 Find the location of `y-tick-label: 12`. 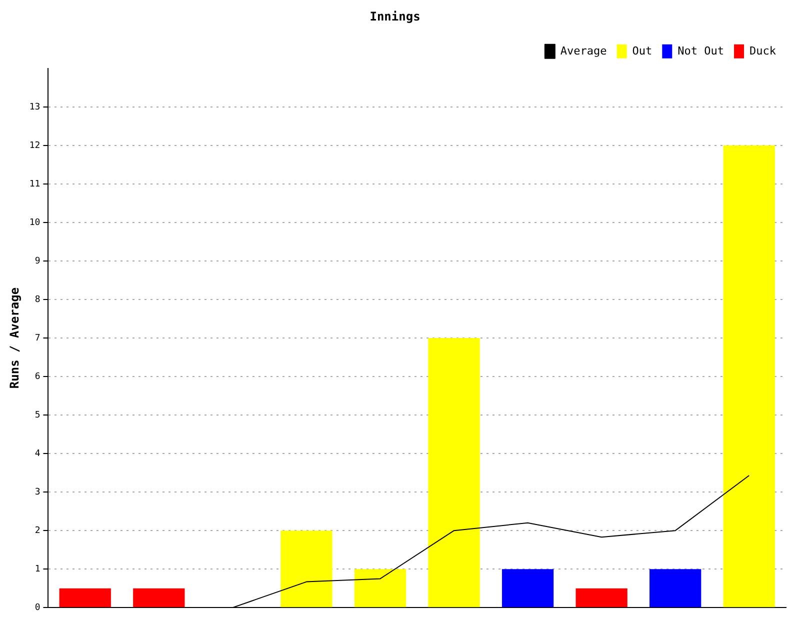

y-tick-label: 12 is located at coordinates (34, 145).